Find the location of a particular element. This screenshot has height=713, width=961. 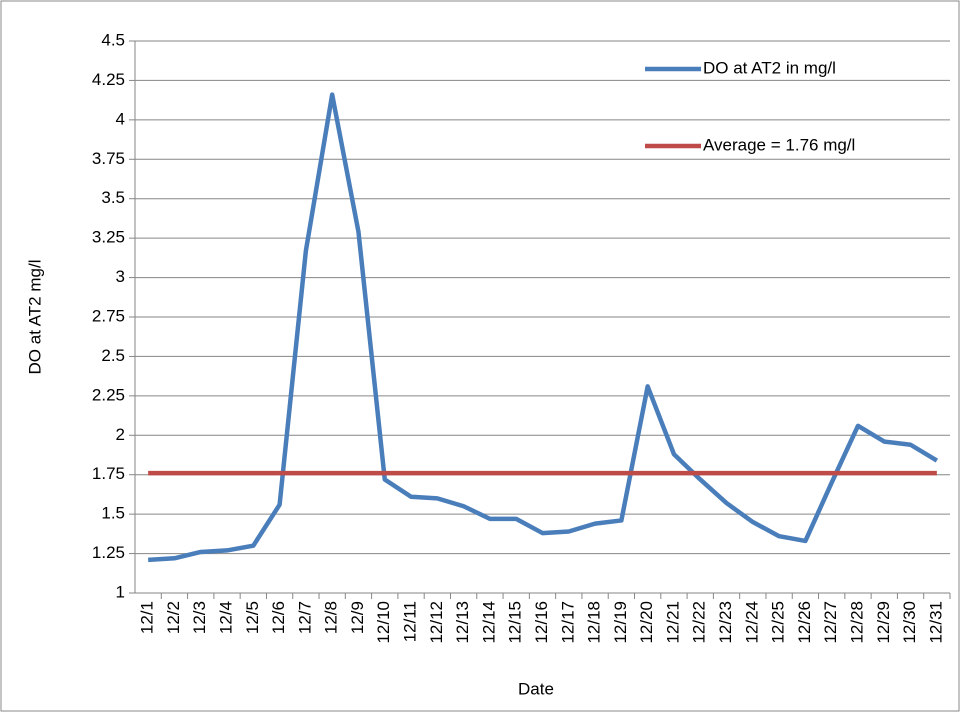

x-tick-label: 12/4 is located at coordinates (226, 617).